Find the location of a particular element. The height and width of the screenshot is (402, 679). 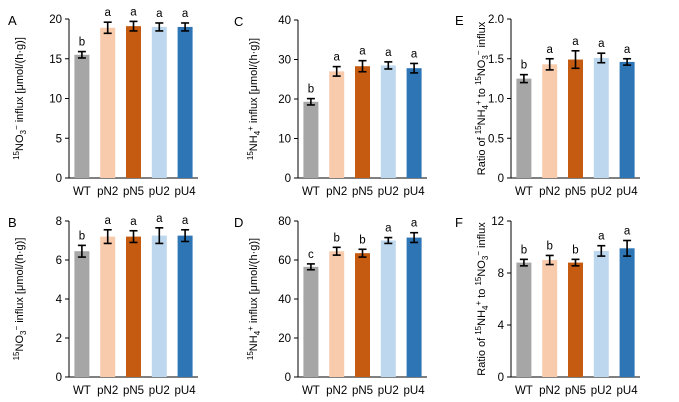

x-tick-label-B-WT: WT is located at coordinates (82, 391).